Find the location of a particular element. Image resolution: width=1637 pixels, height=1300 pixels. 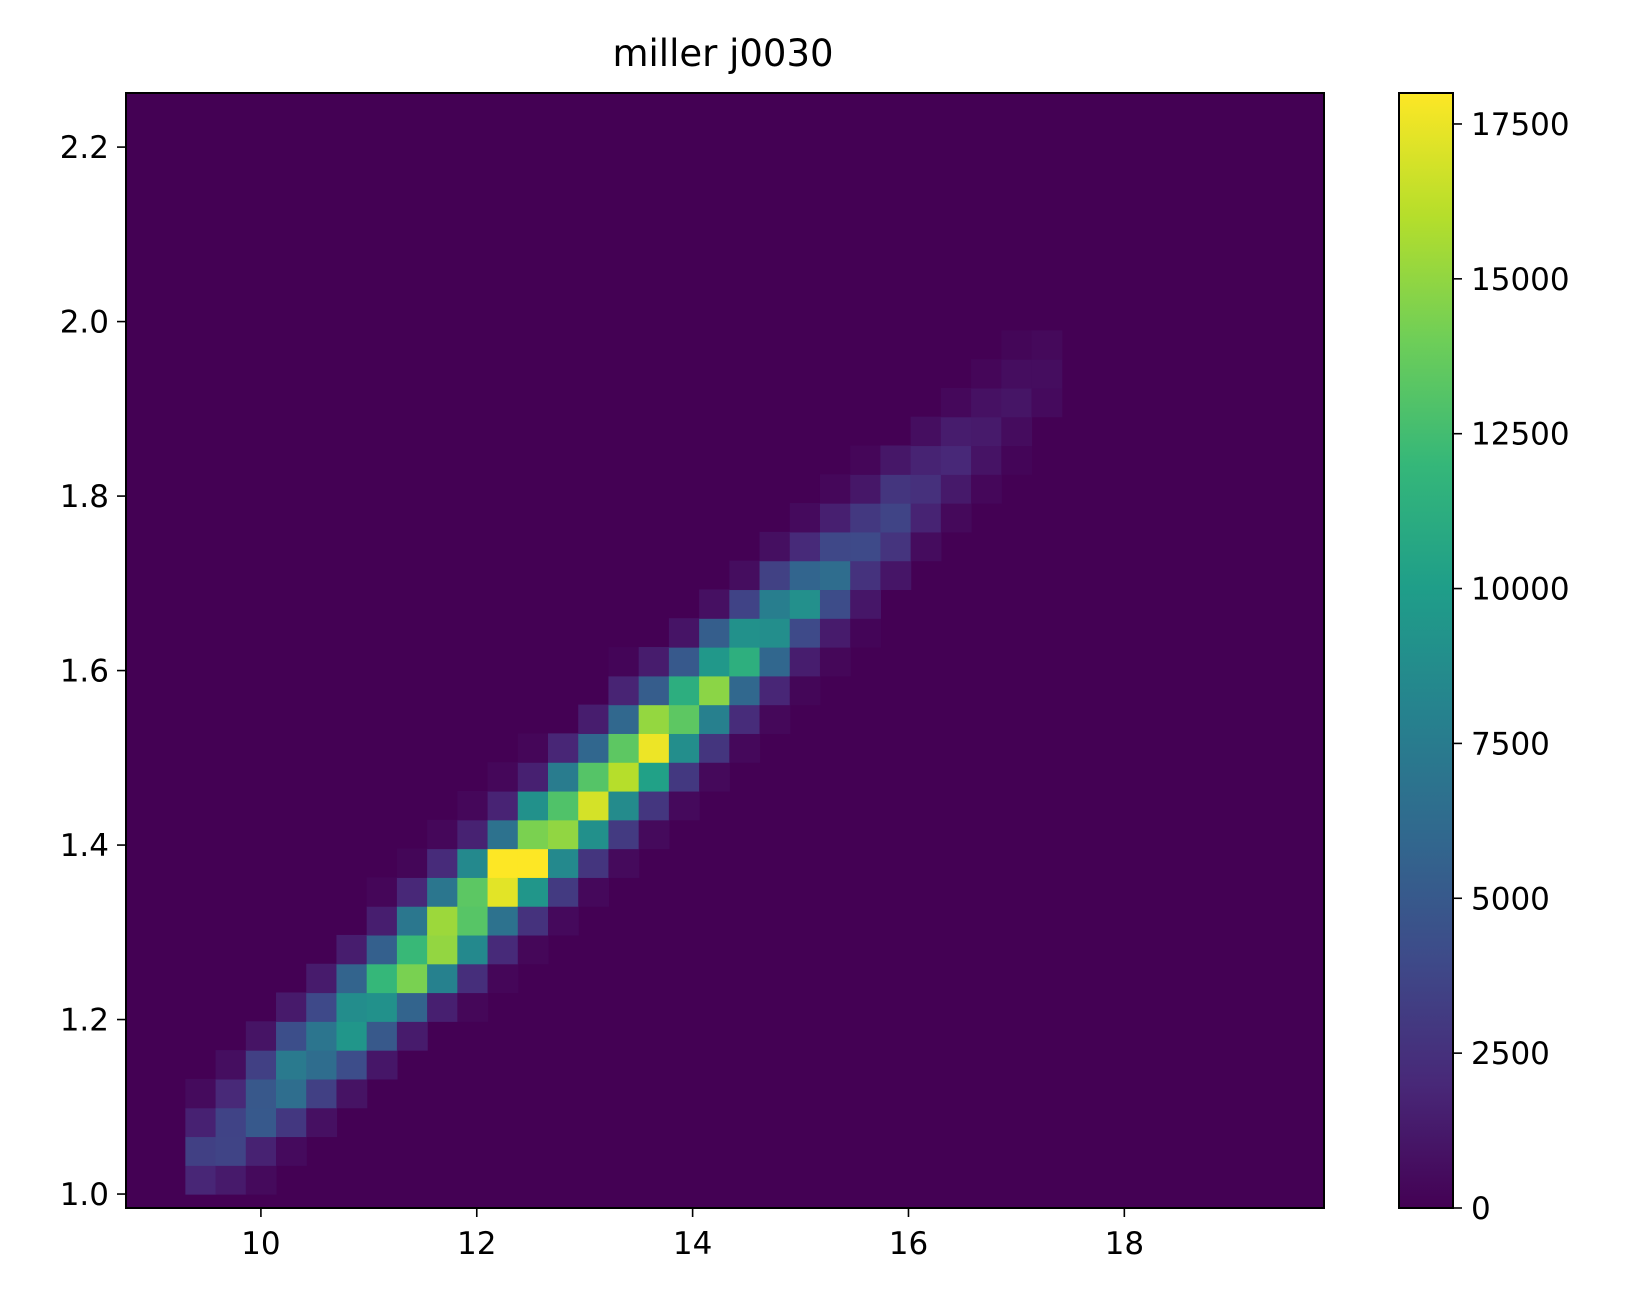

x-tick-label: 10 is located at coordinates (260, 1244).